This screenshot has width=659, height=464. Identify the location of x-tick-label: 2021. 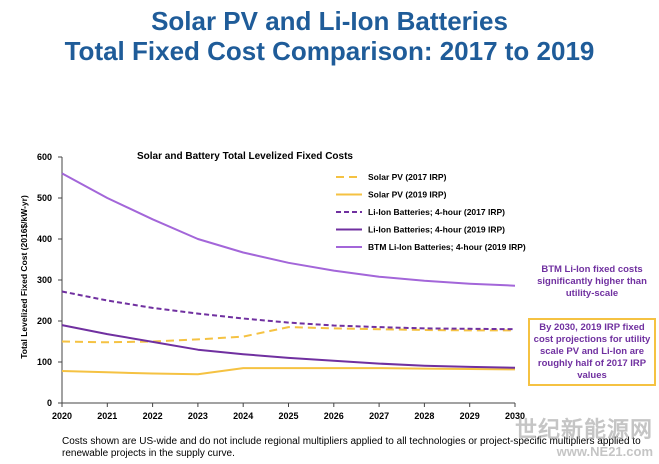
(107, 416).